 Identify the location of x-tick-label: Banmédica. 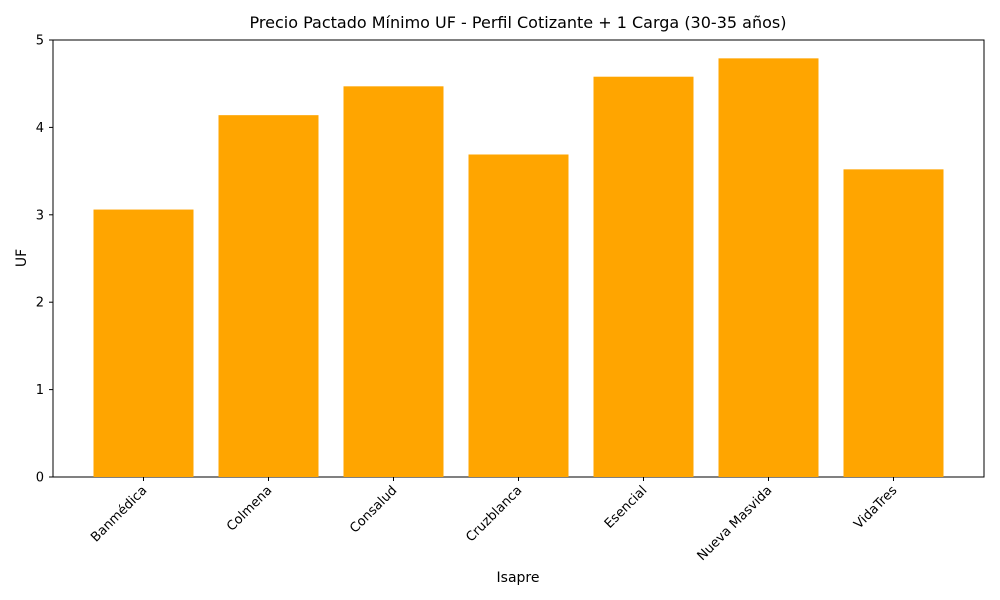
(119, 514).